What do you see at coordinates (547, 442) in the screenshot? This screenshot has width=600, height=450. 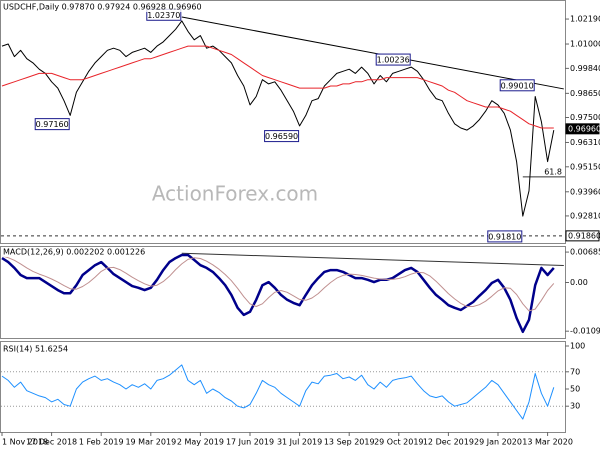 I see `x-tick-label: 13 Mar 2020` at bounding box center [547, 442].